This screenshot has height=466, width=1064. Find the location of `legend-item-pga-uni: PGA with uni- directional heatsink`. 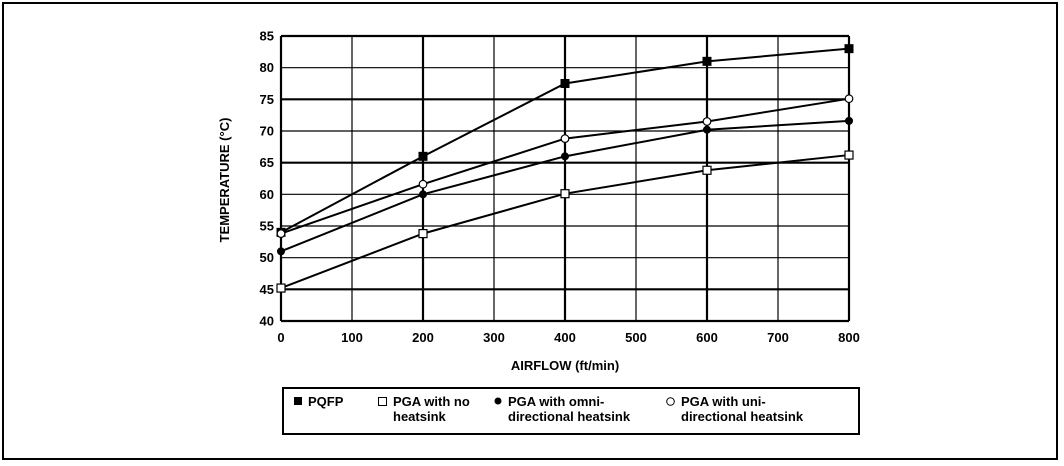

legend-item-pga-uni: PGA with uni- directional heatsink is located at coordinates (734, 409).